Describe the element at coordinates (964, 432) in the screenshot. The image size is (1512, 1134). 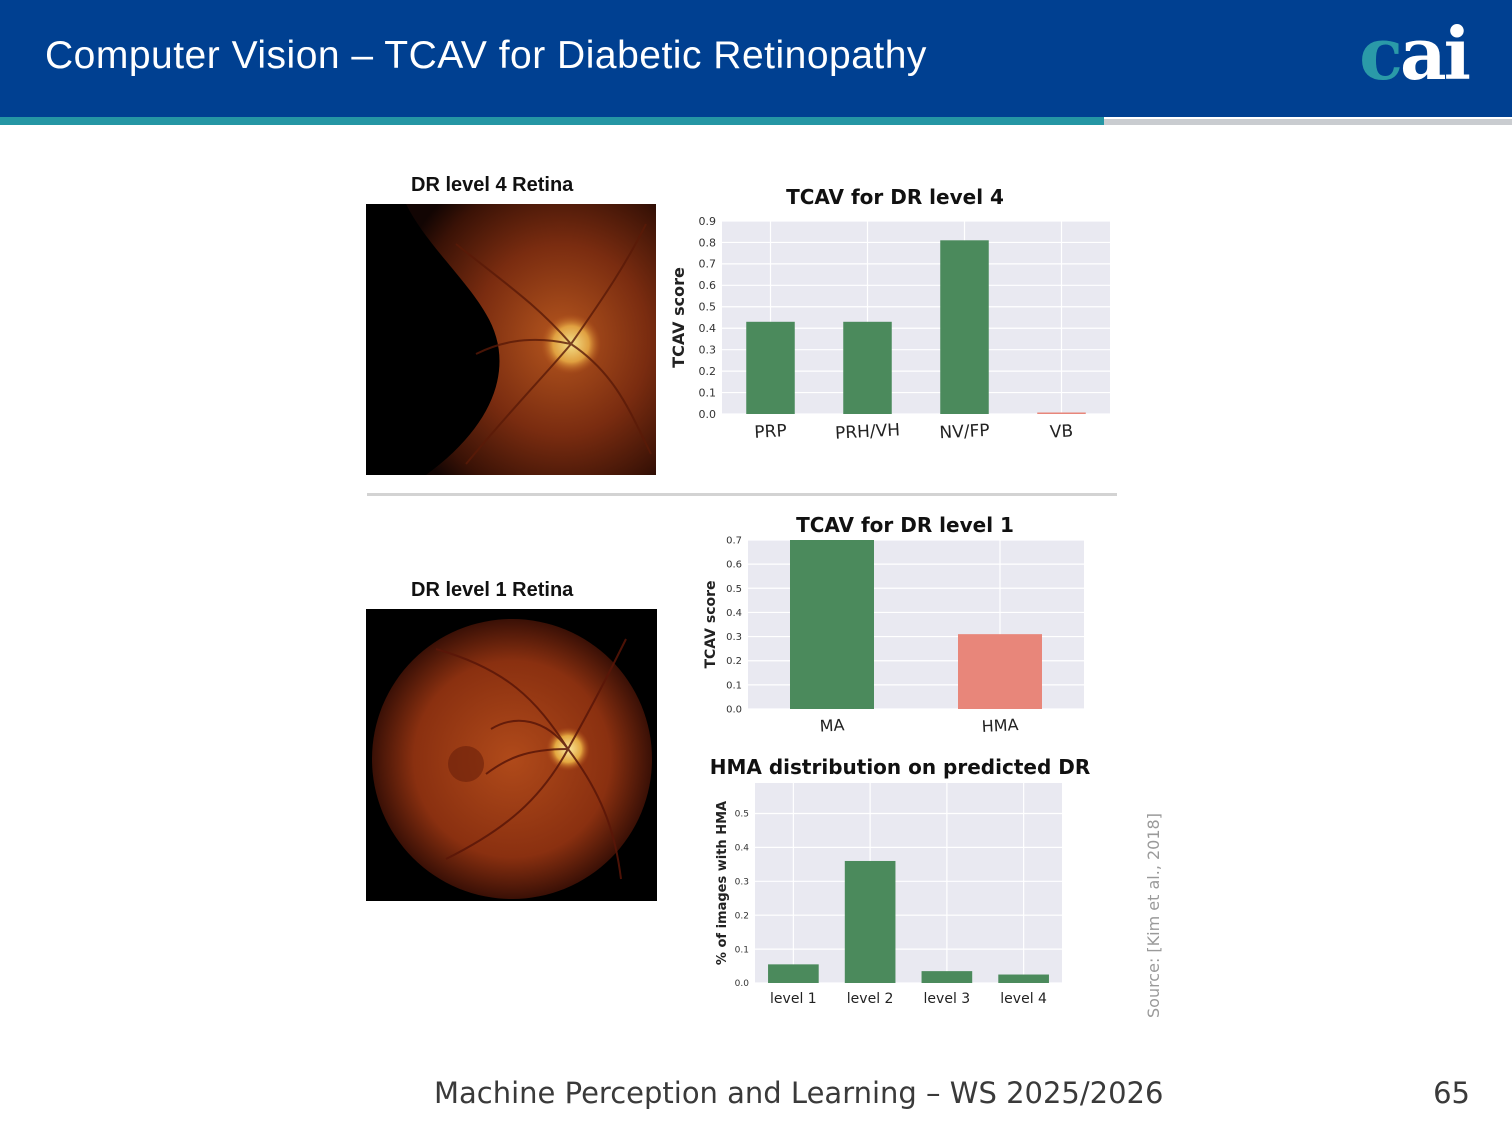
I see `x-tick-label: NV/FP` at that location.